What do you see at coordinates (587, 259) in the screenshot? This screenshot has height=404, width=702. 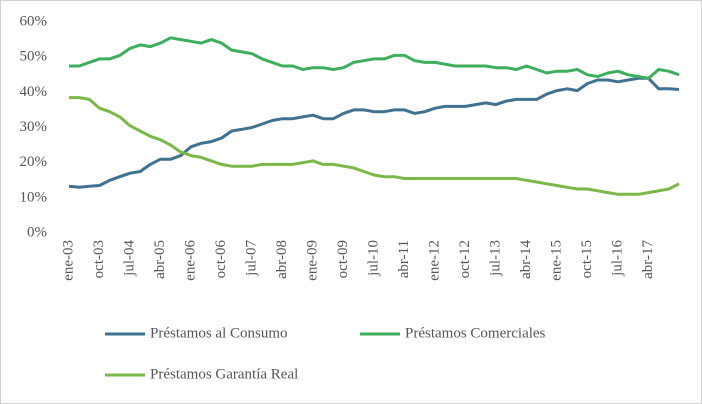 I see `x-tick-label: oct-15` at bounding box center [587, 259].